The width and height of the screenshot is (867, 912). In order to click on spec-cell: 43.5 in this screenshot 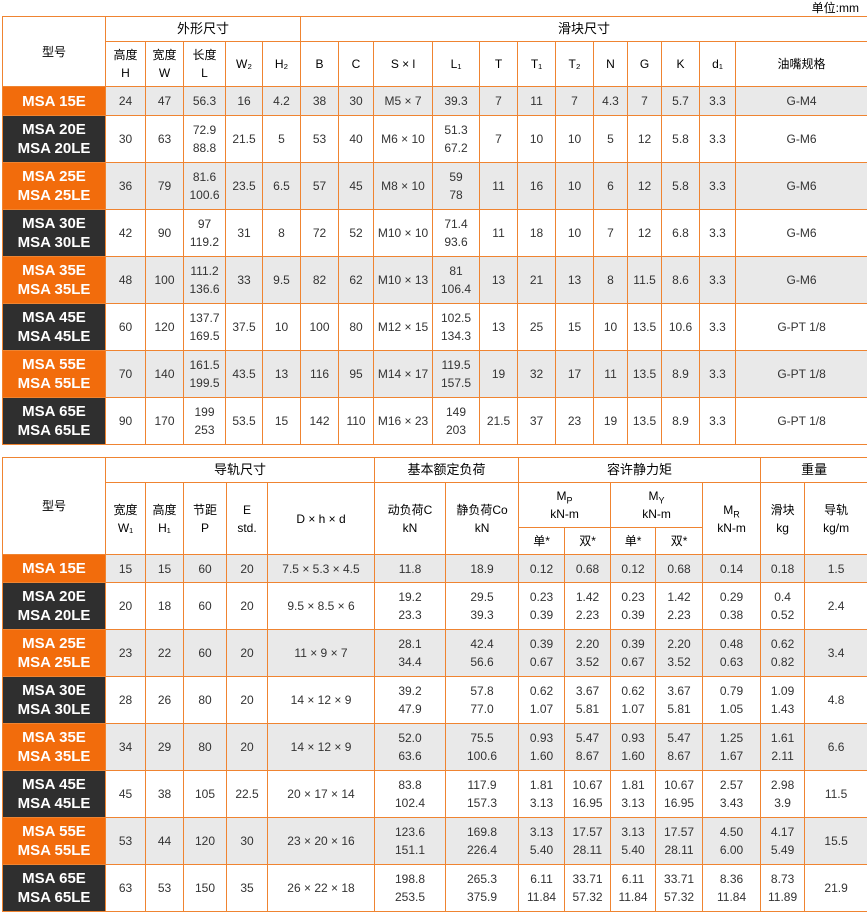, I will do `click(244, 374)`.